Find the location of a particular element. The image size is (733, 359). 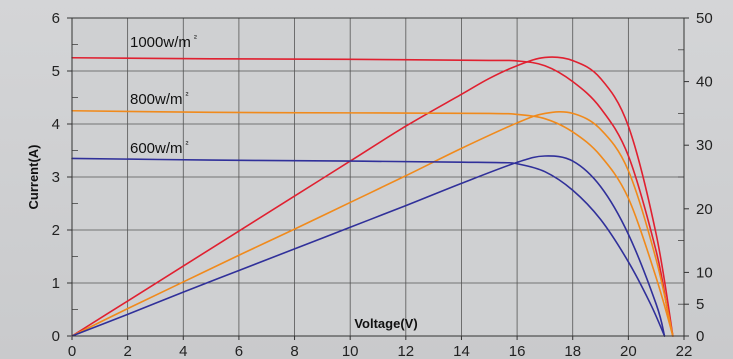

x-tick-label: 8 is located at coordinates (294, 351).